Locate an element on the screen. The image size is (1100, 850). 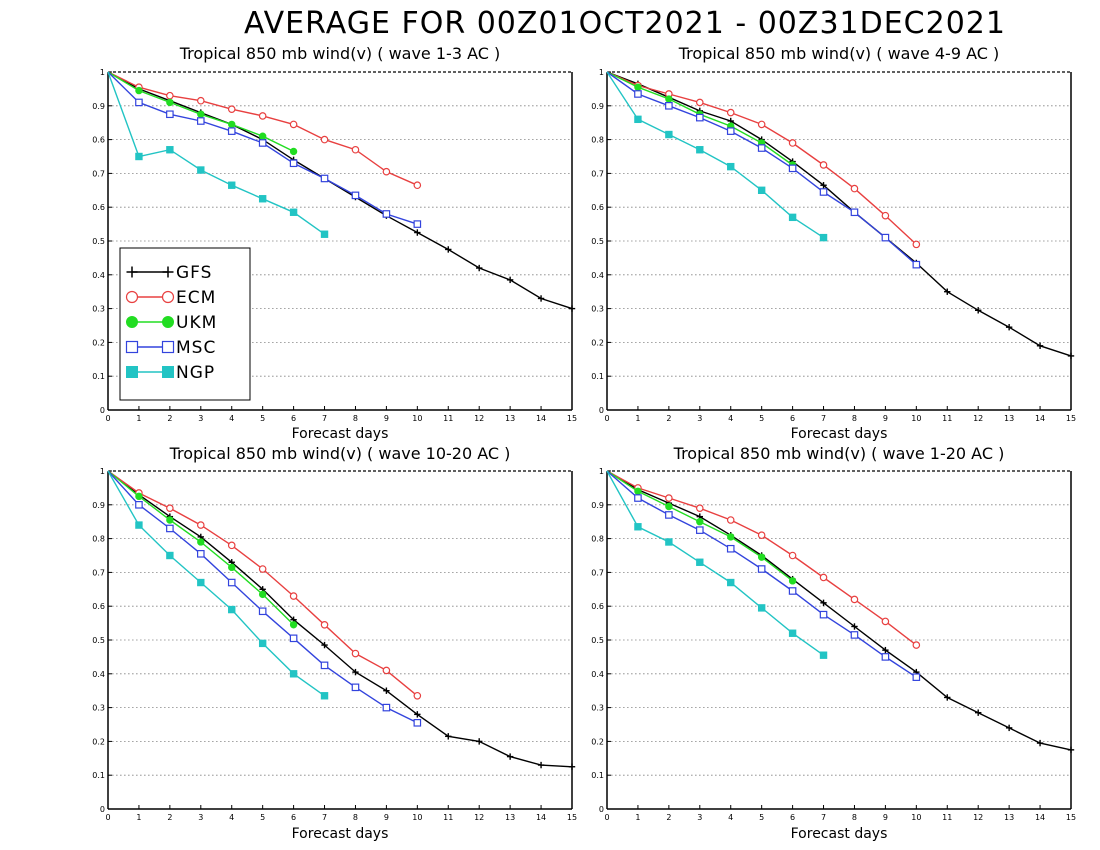
panel-title-3: Tropical 850 mb wind(v) ( wave 1-20 AC ) is located at coordinates (839, 453).